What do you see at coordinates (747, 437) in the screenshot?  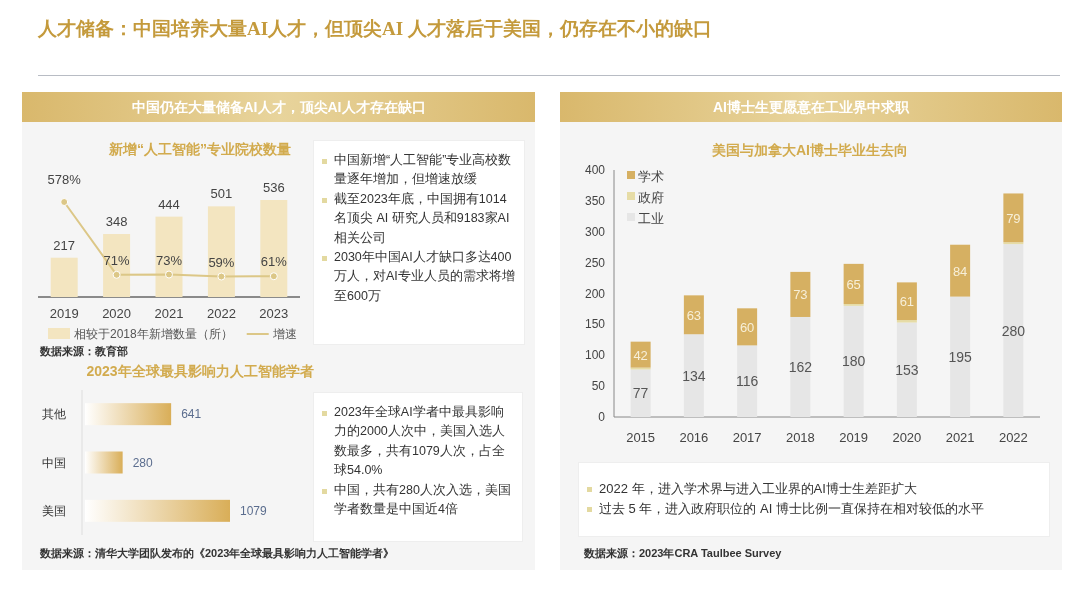 I see `x-tick-label: 2017` at bounding box center [747, 437].